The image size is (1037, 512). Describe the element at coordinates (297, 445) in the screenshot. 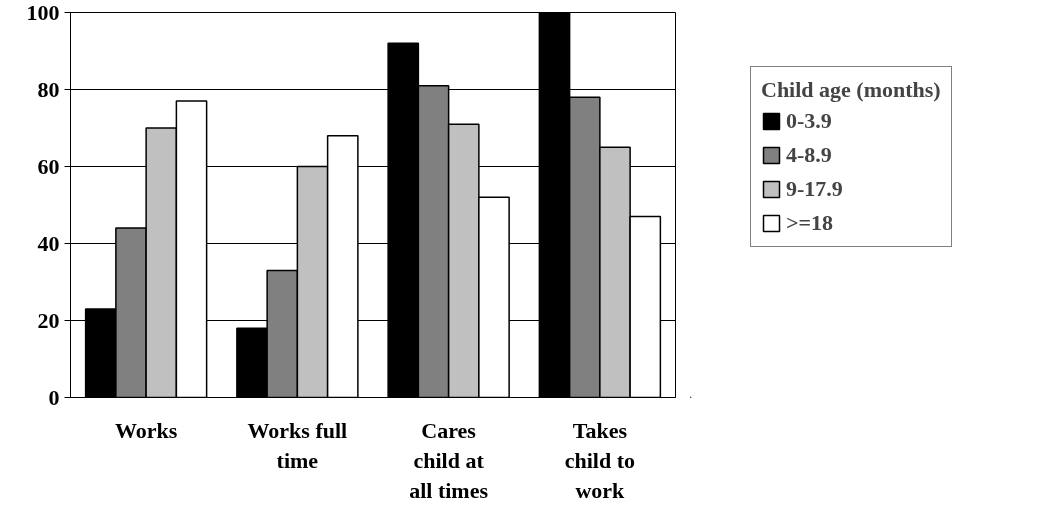

I see `x-tick-label: Works full time` at that location.